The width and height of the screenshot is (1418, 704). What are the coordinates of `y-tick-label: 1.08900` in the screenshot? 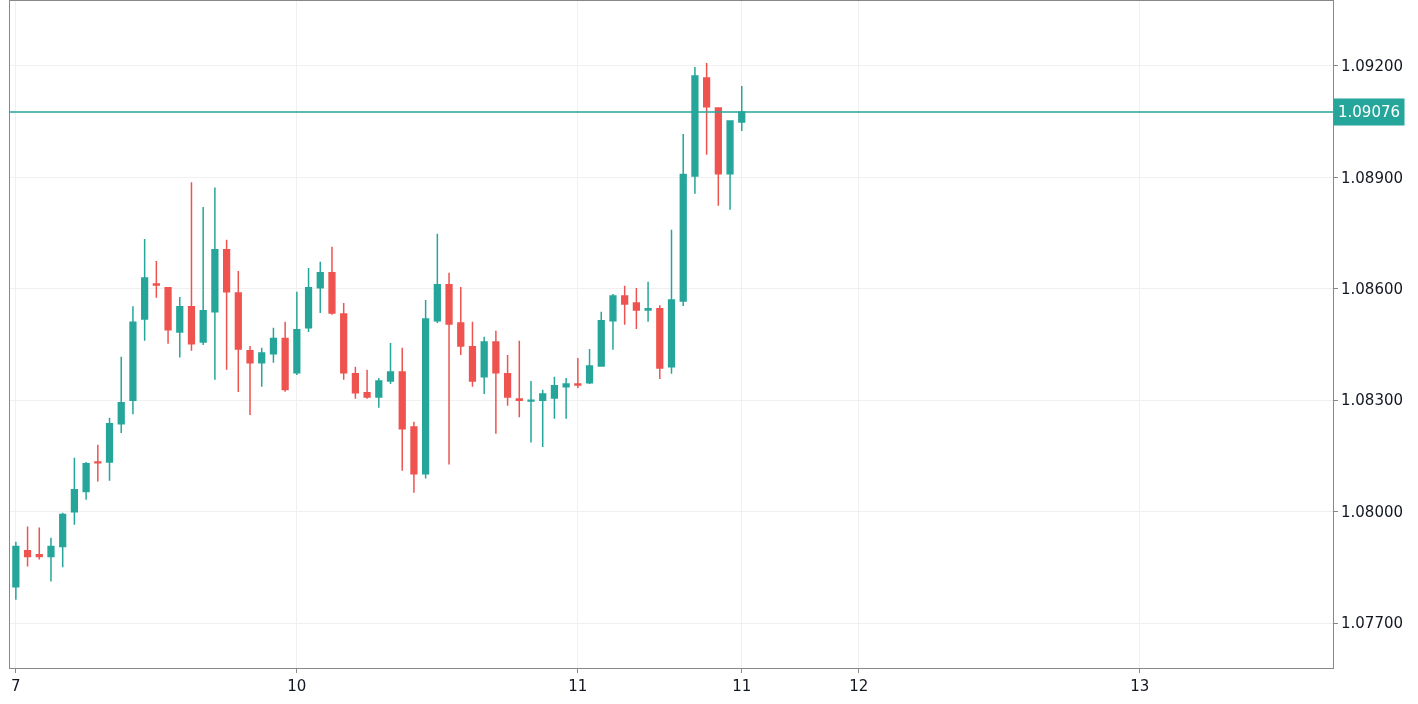 It's located at (1372, 177).